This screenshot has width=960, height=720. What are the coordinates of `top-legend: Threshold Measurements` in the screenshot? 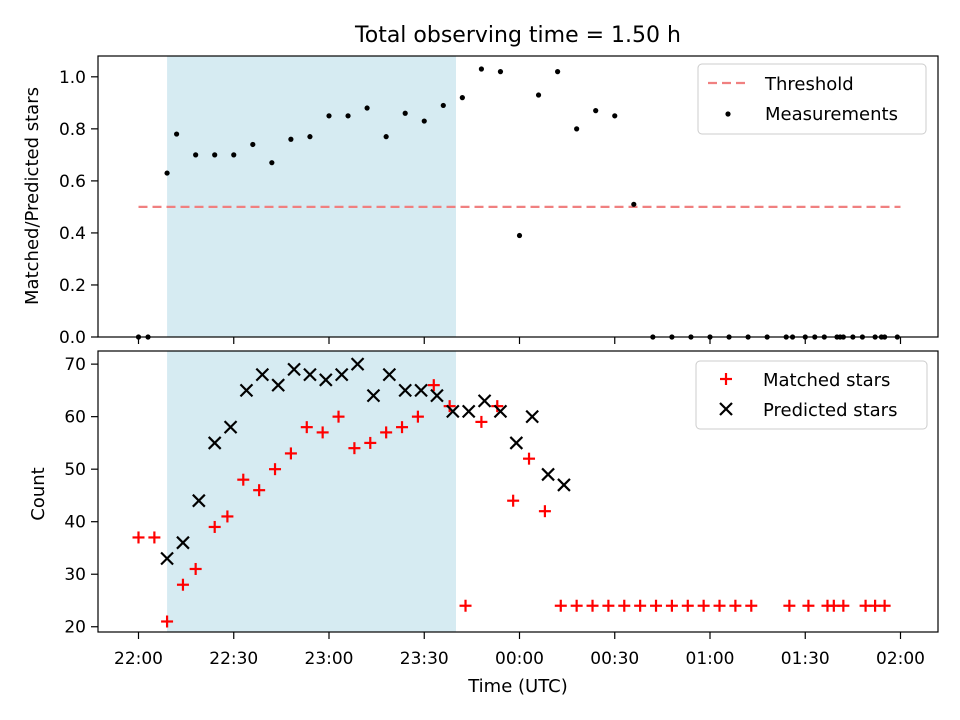 It's located at (812, 99).